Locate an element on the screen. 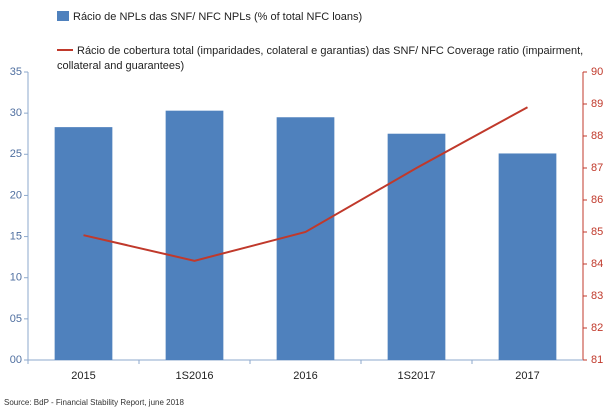  y-tick-label: 05 is located at coordinates (16, 319).